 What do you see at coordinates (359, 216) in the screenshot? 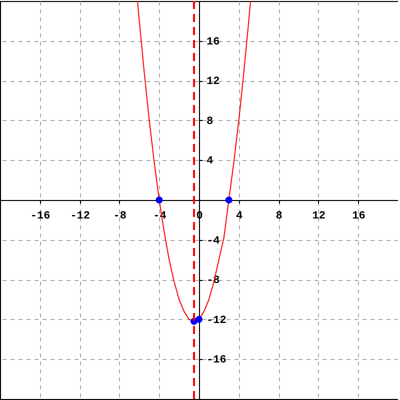
I see `x-tick-label: 16` at bounding box center [359, 216].